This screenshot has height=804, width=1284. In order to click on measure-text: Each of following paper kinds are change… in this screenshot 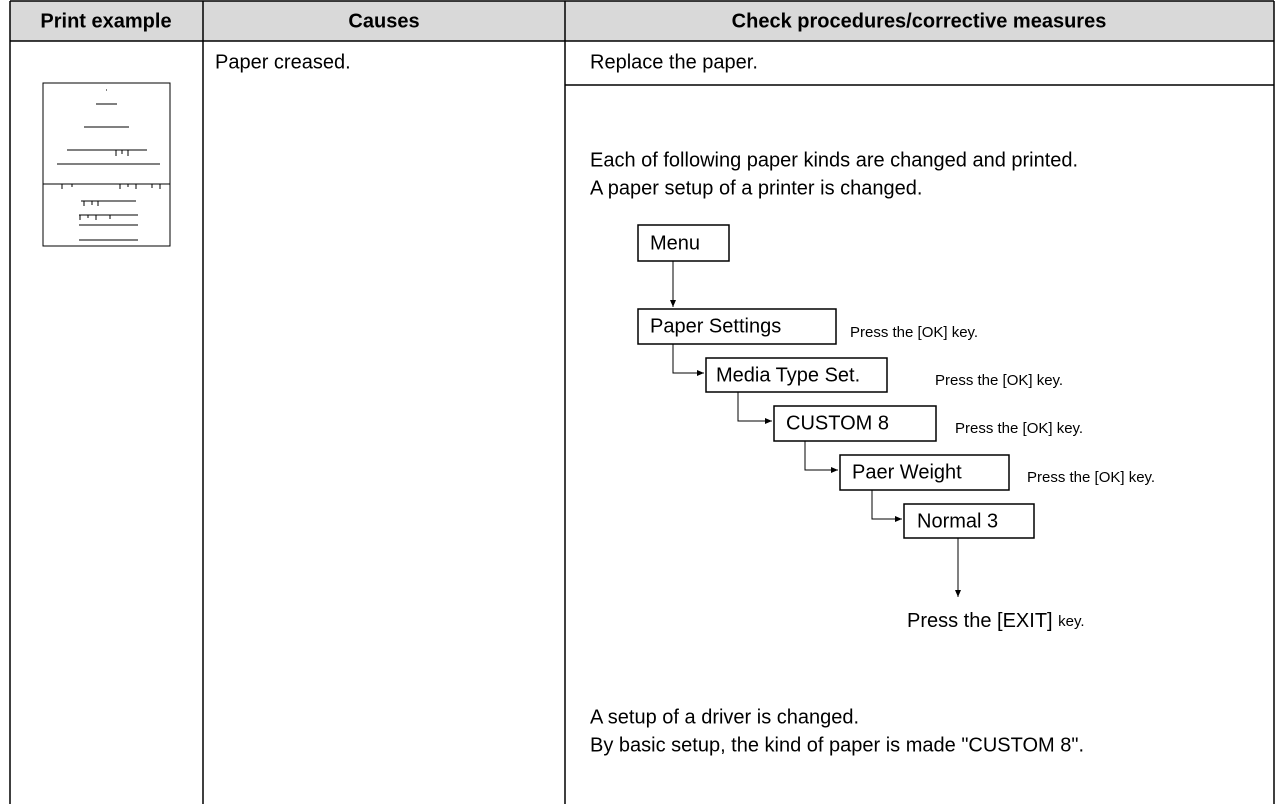, I will do `click(834, 160)`.